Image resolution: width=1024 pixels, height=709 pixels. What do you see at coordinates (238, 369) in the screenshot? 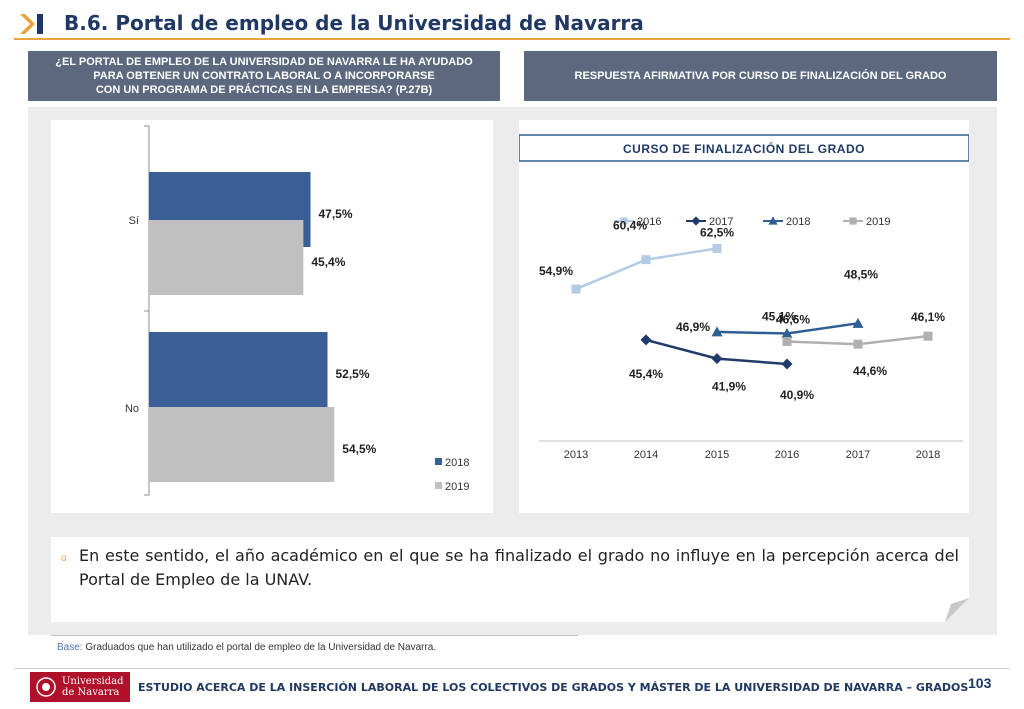
I see `bar-2018-No` at bounding box center [238, 369].